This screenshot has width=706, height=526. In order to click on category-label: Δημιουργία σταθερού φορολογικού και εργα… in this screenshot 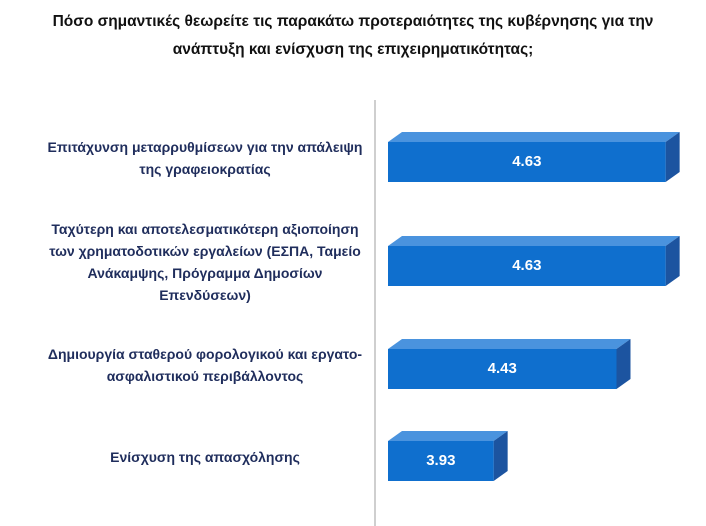, I will do `click(205, 365)`.